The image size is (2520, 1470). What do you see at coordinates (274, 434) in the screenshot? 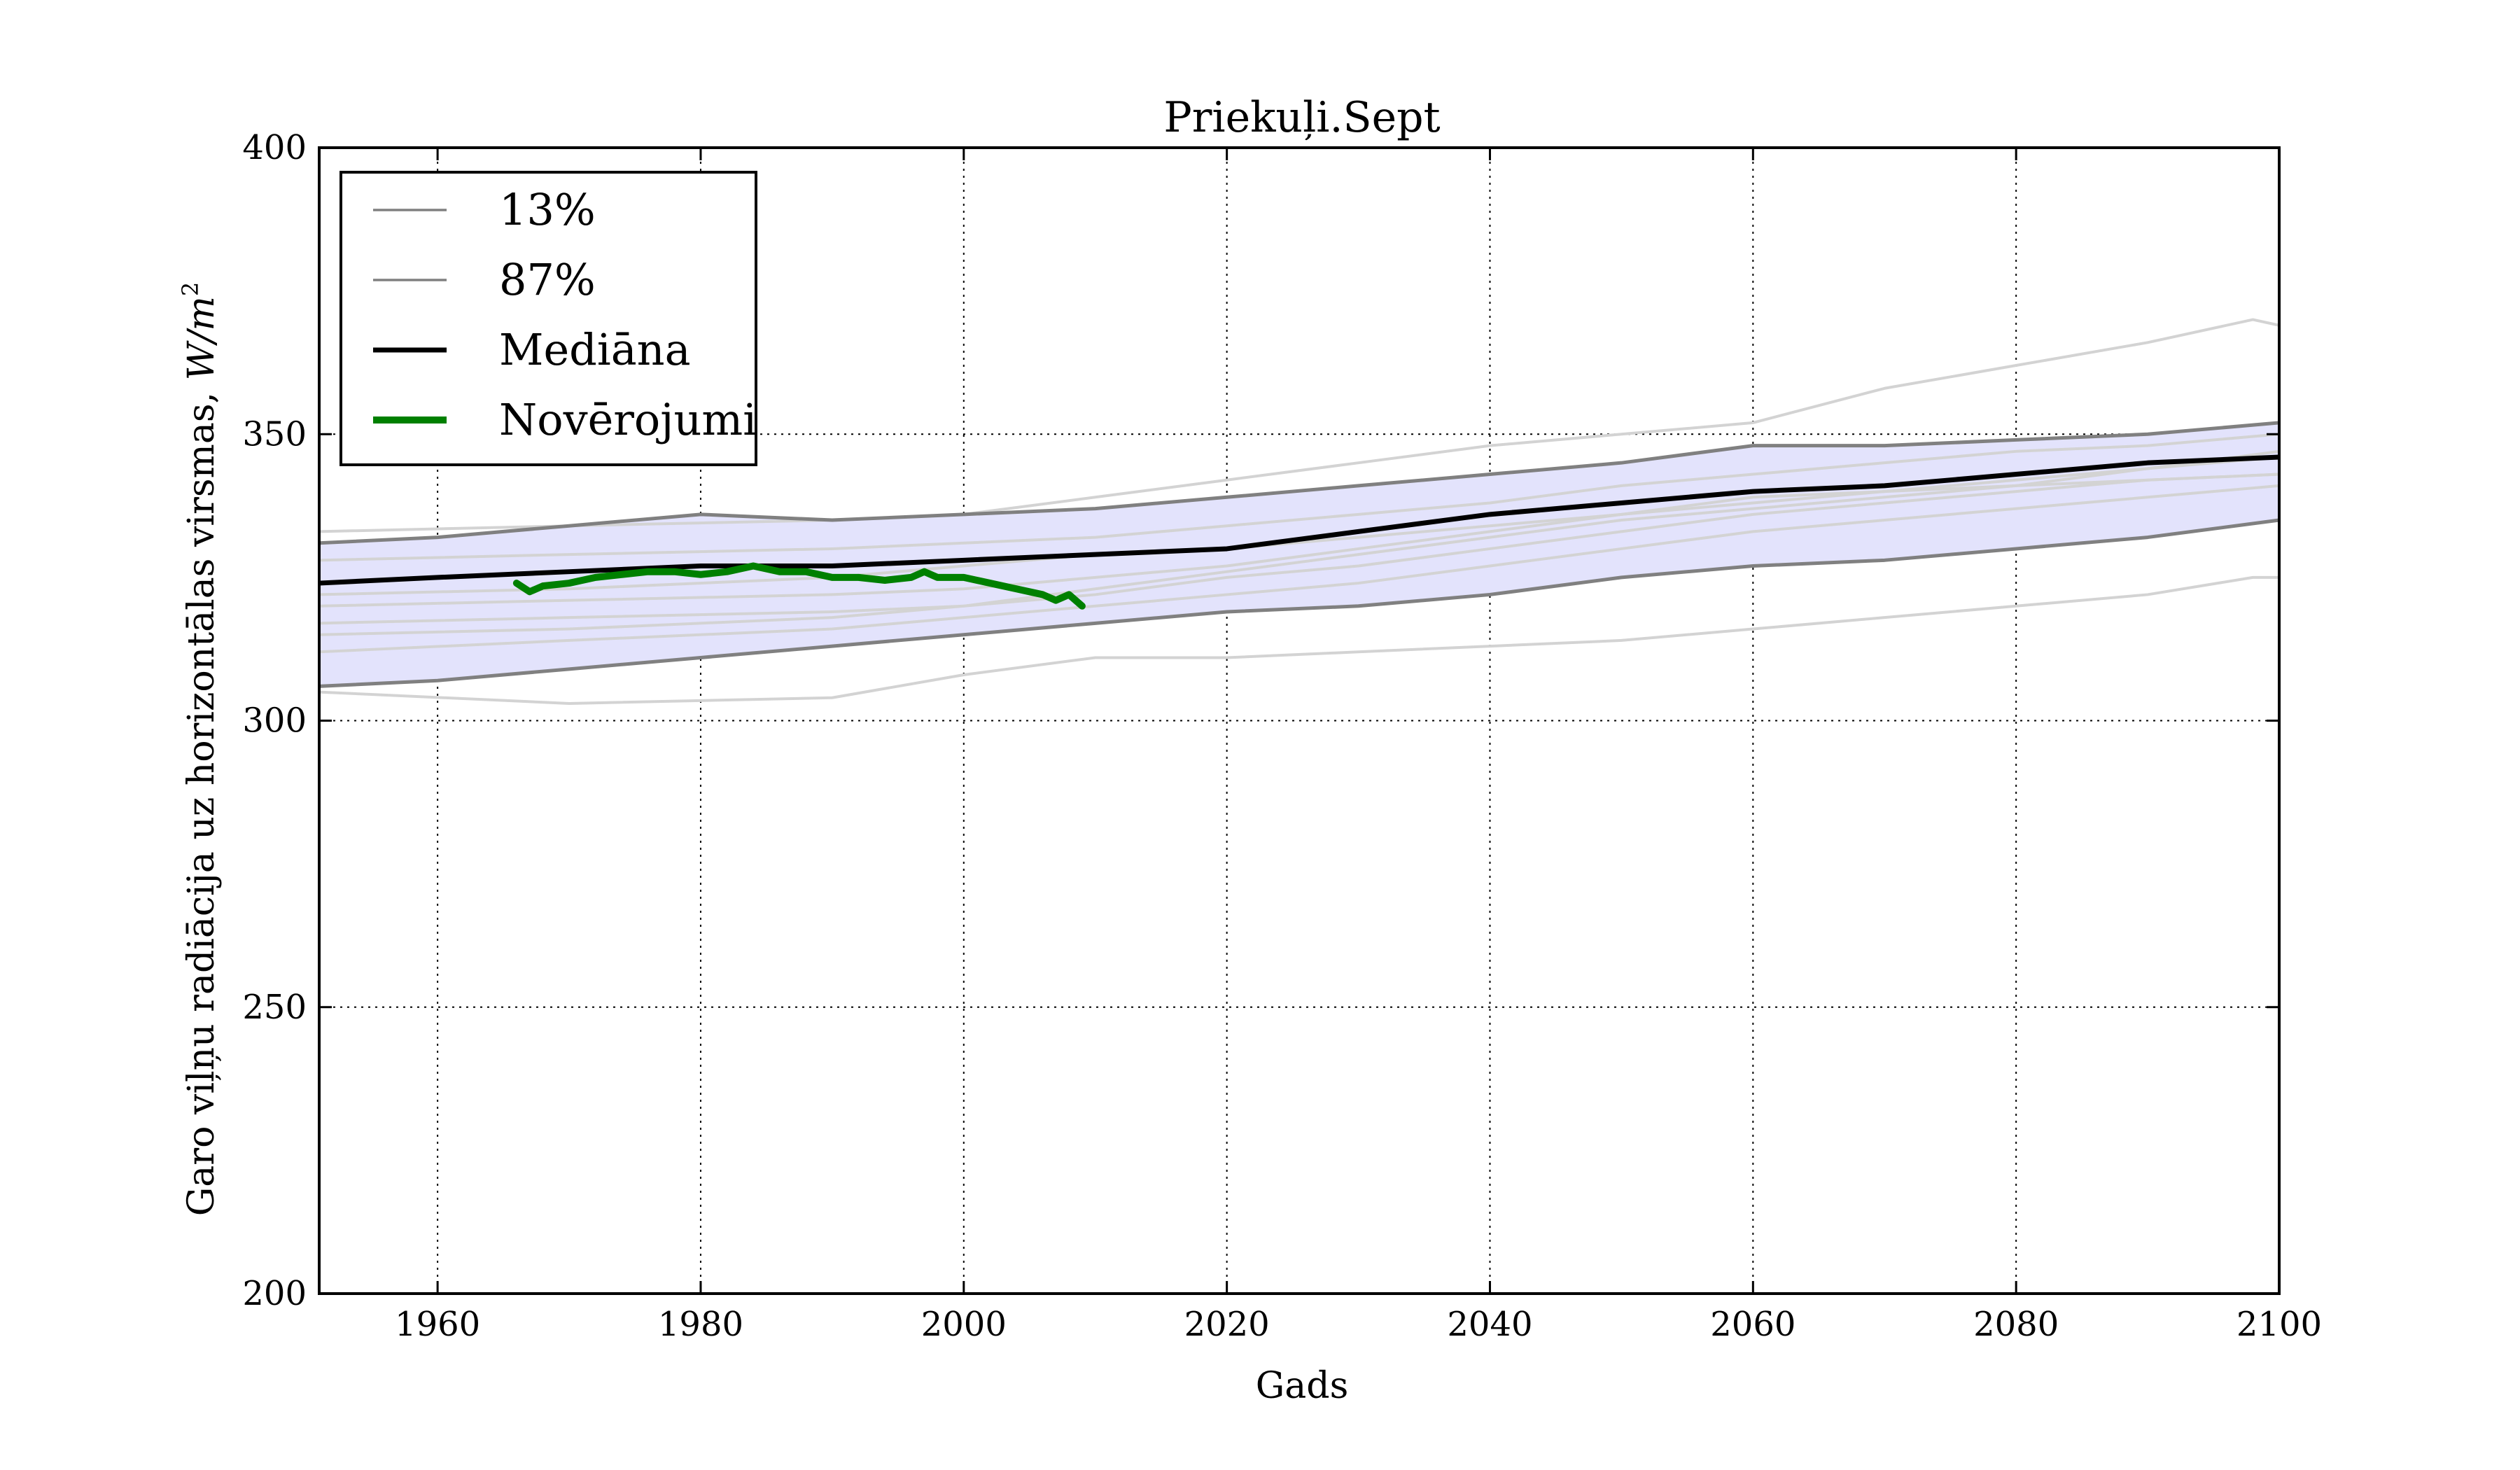
I see `y-tick-label-350: 350` at bounding box center [274, 434].